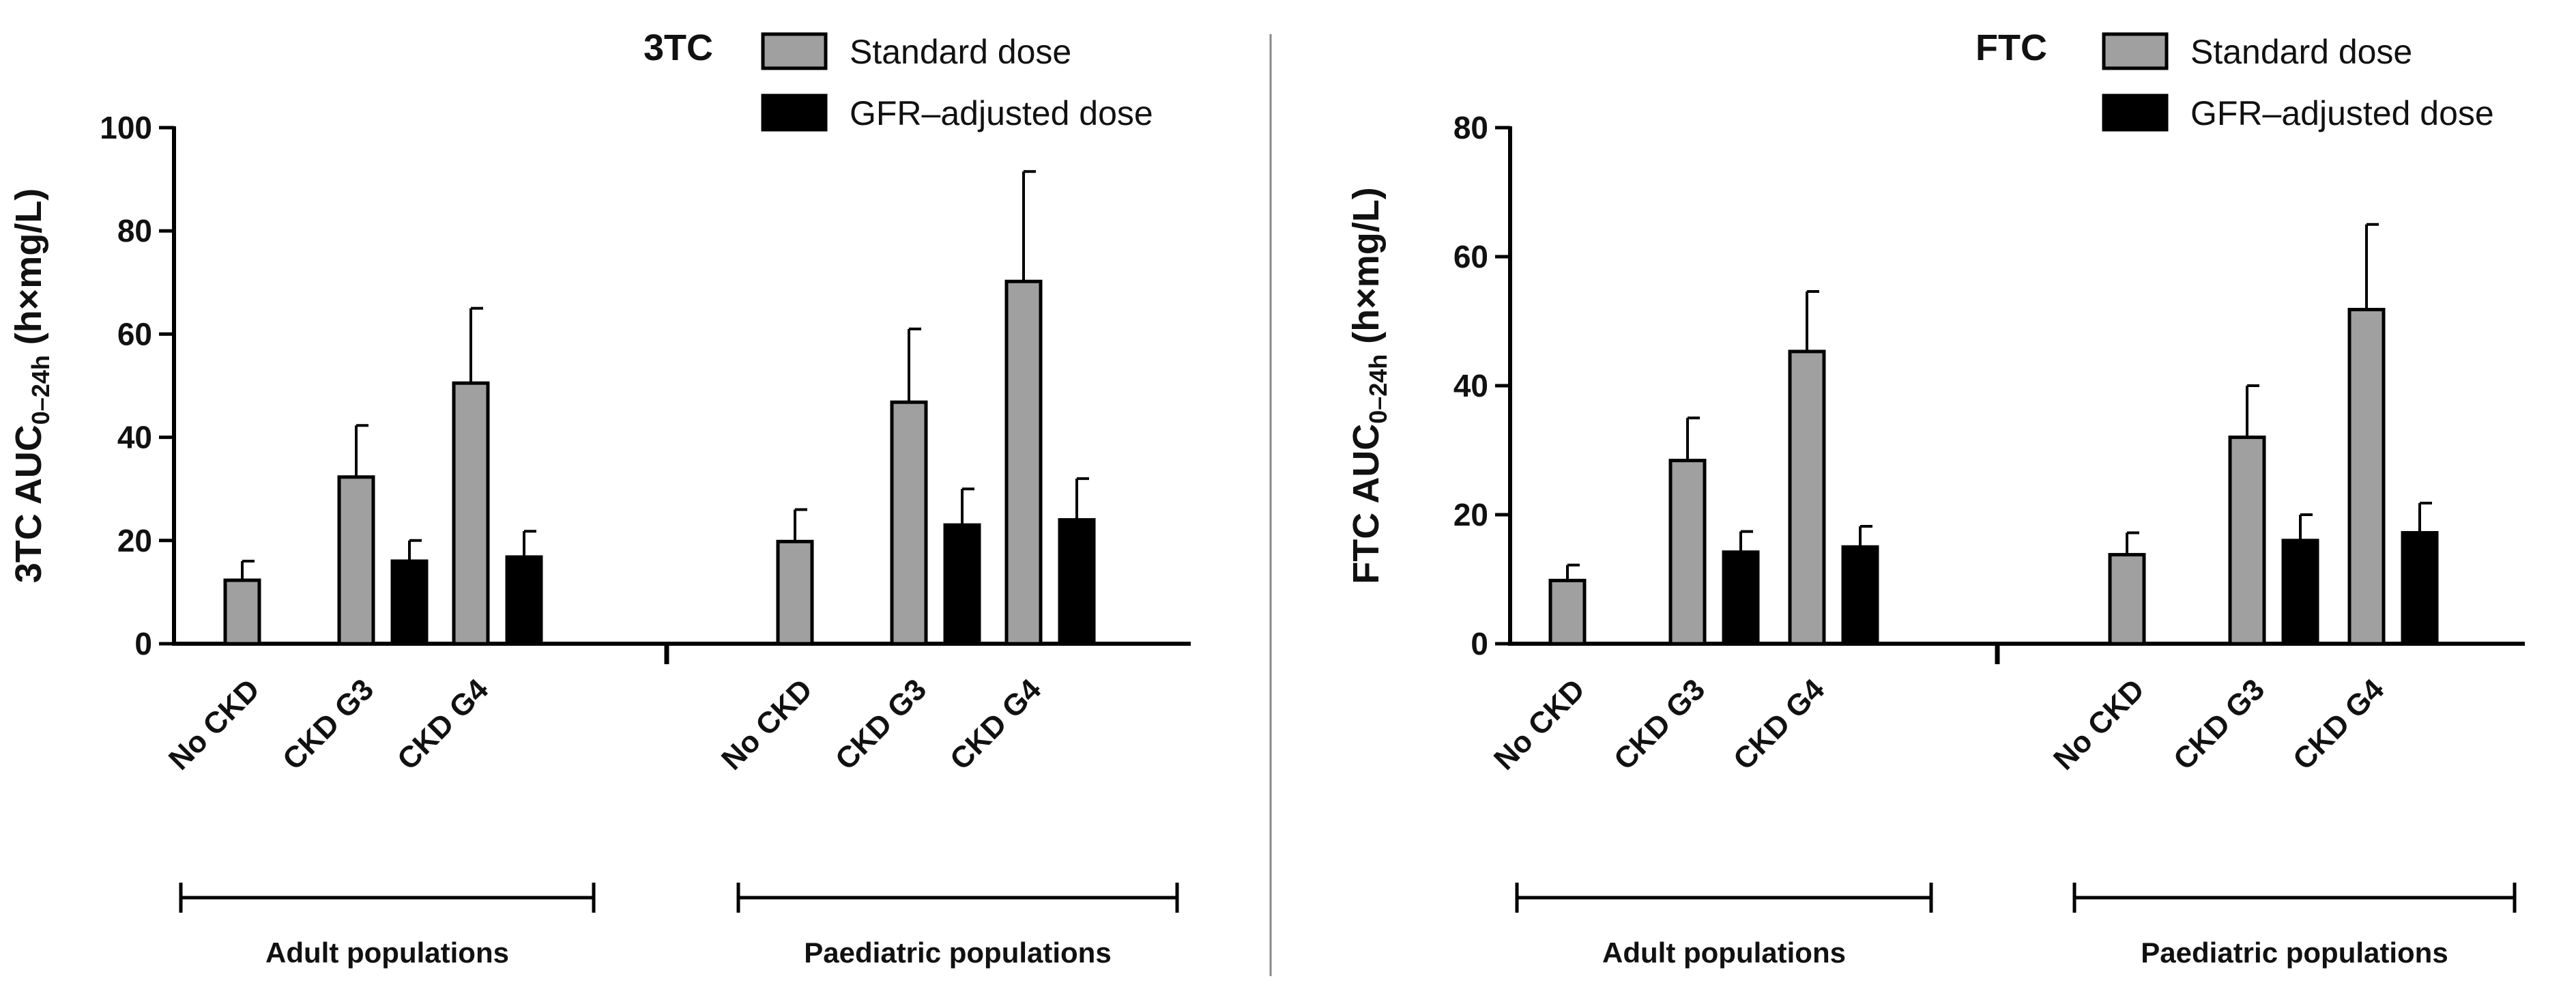 The width and height of the screenshot is (2576, 998). Describe the element at coordinates (678, 47) in the screenshot. I see `panel-title: 3TC` at that location.